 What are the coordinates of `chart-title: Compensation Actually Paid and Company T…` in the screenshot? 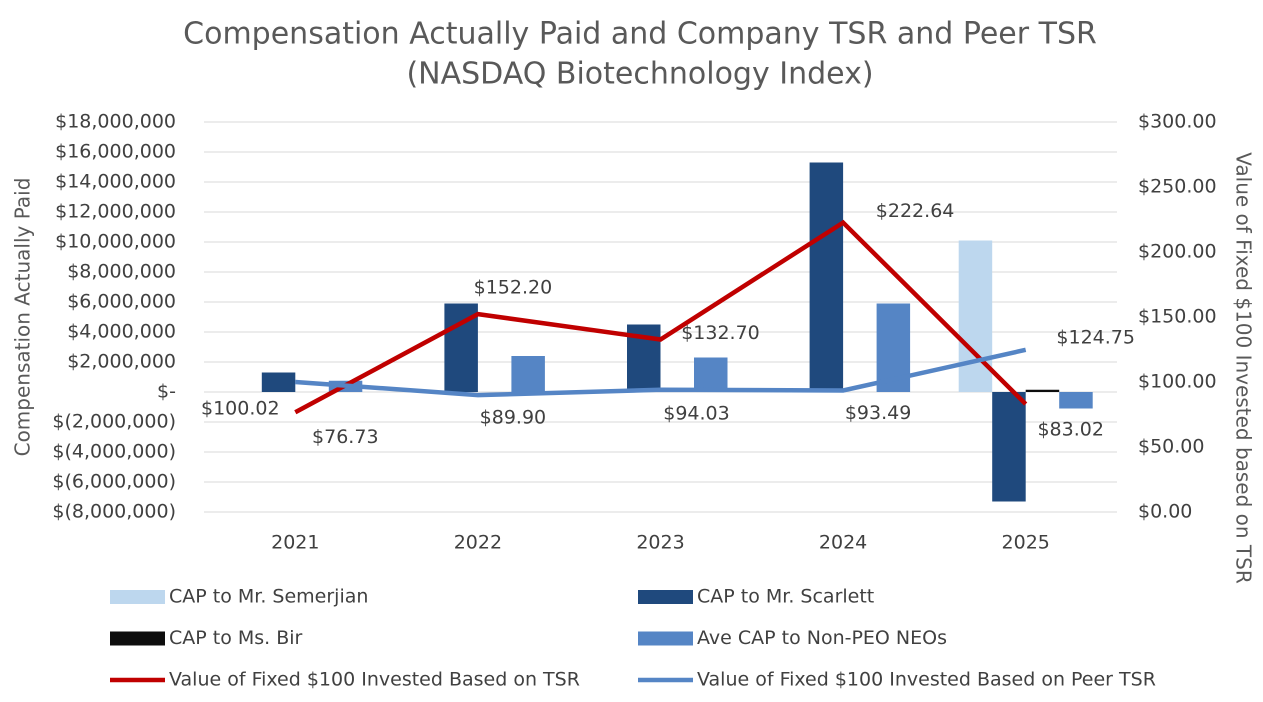 It's located at (640, 34).